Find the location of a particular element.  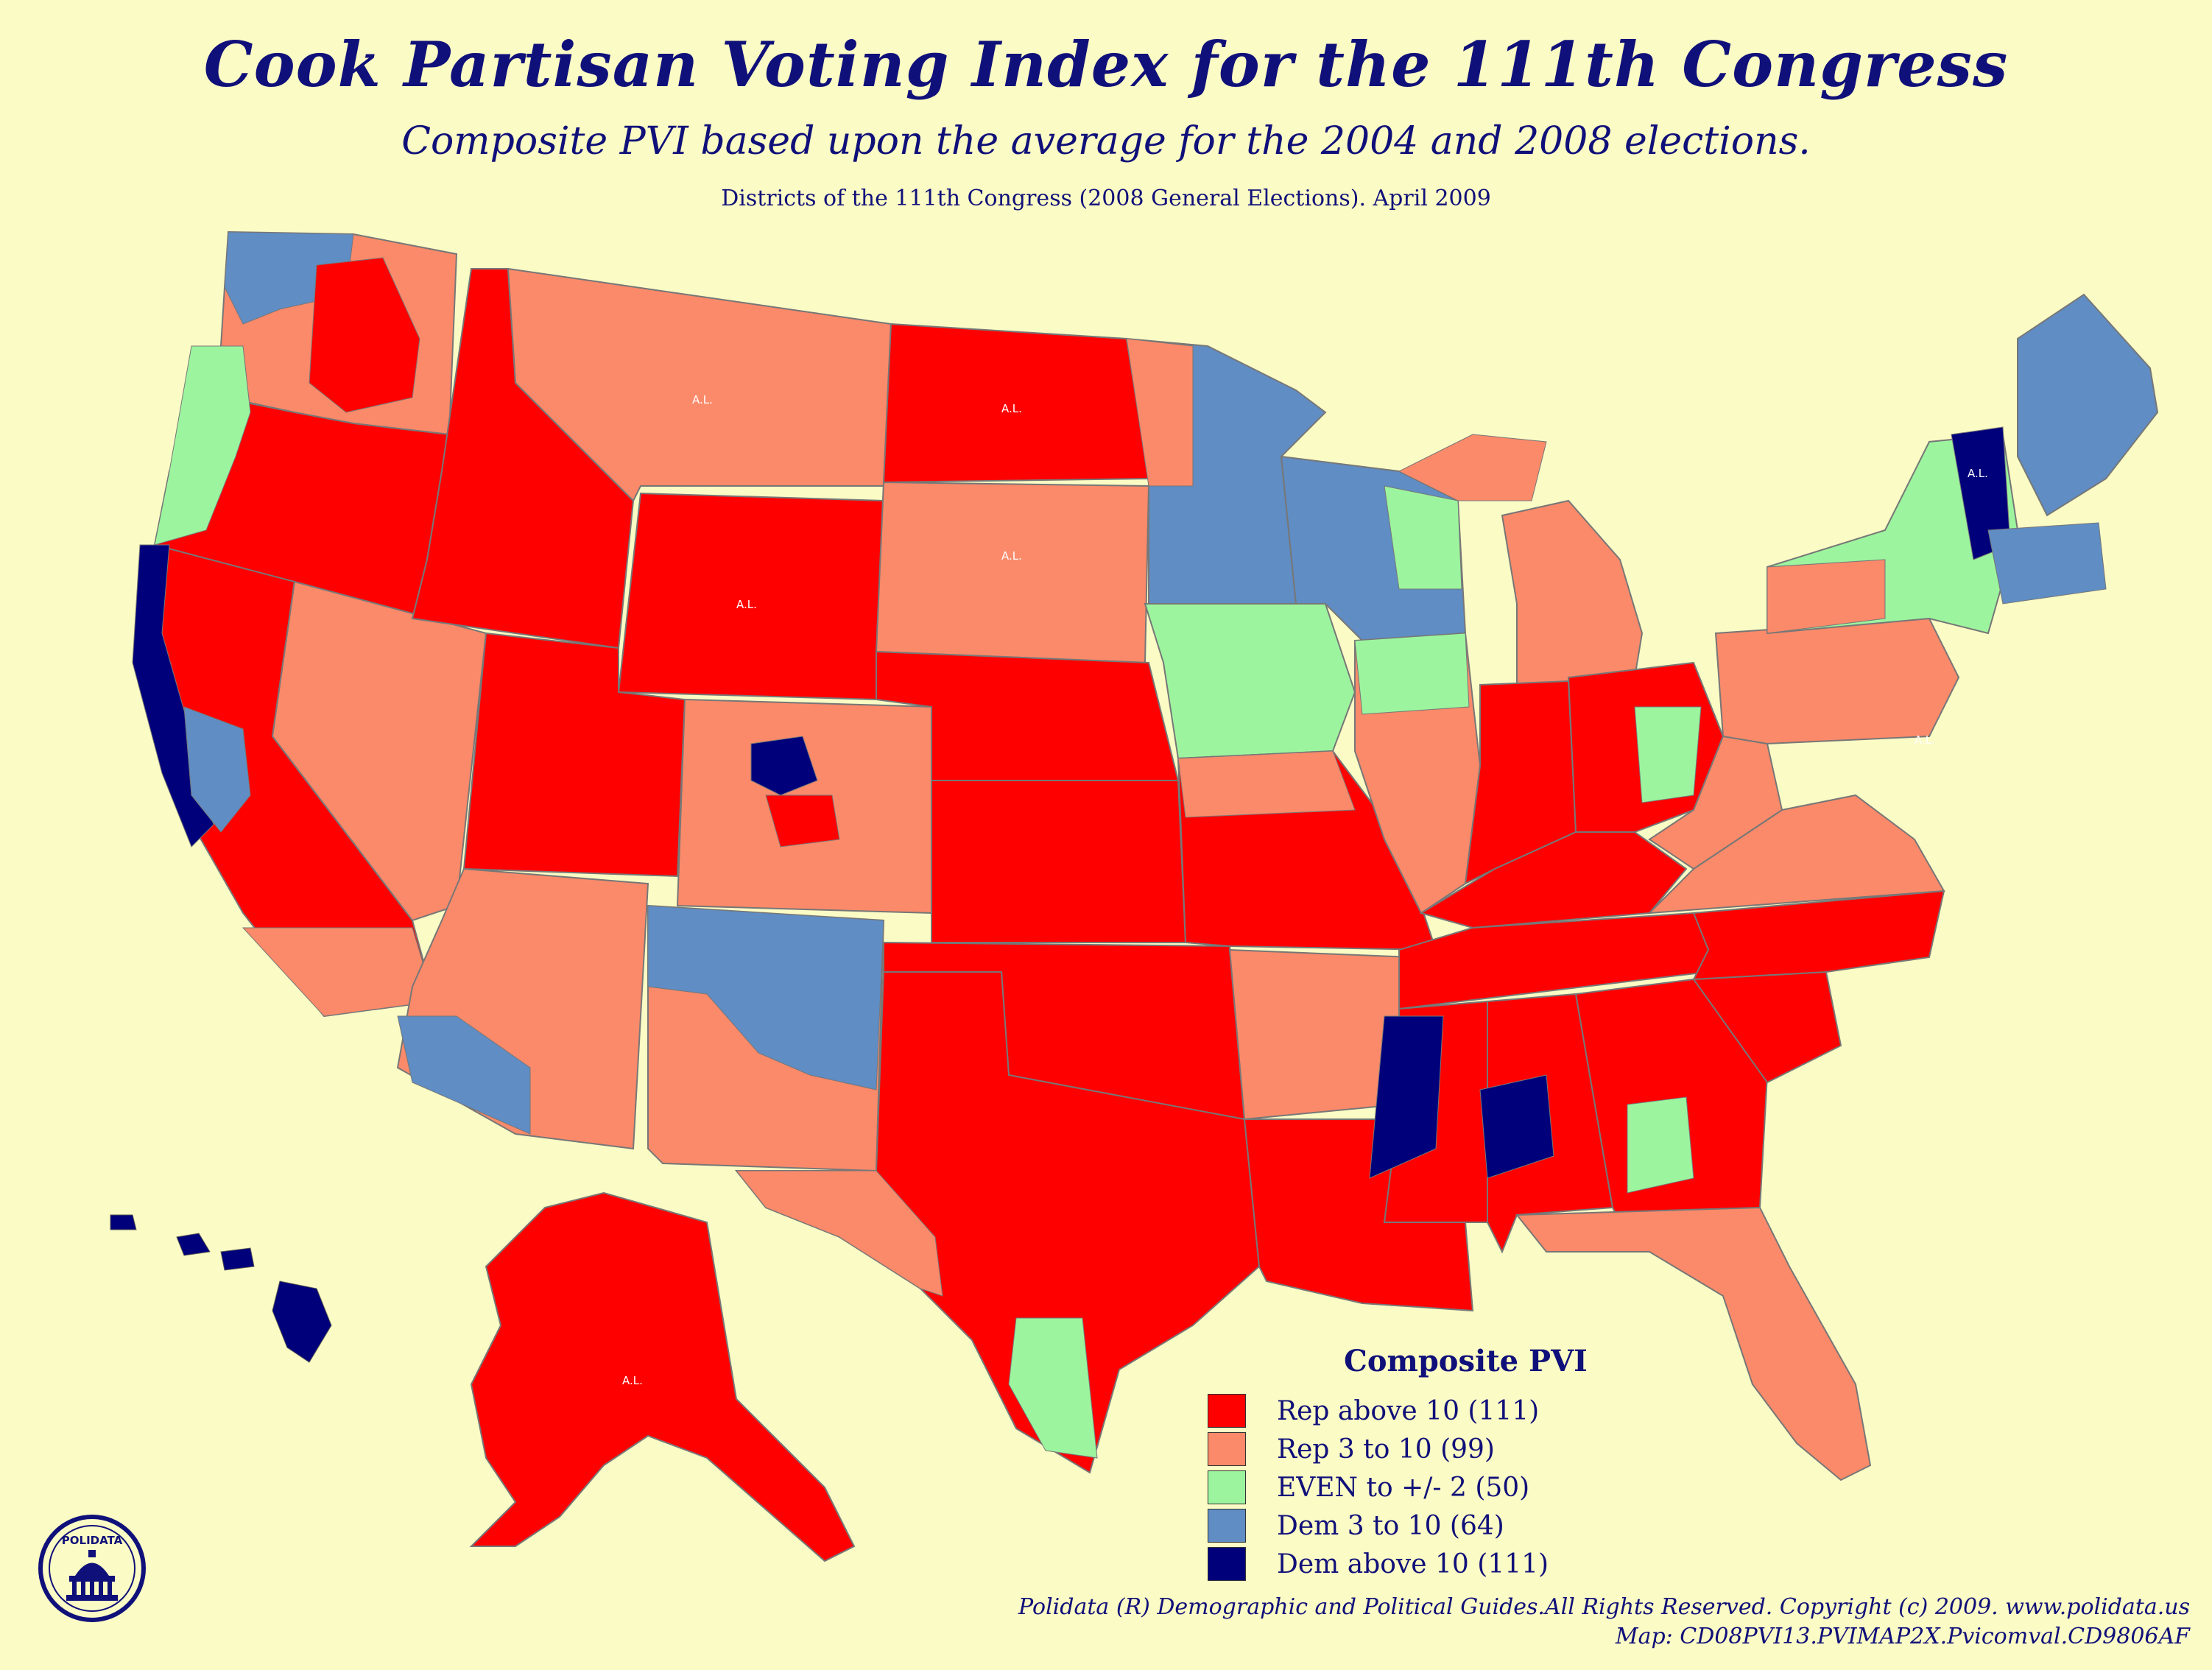

label-vermont: A.L. is located at coordinates (1978, 473).